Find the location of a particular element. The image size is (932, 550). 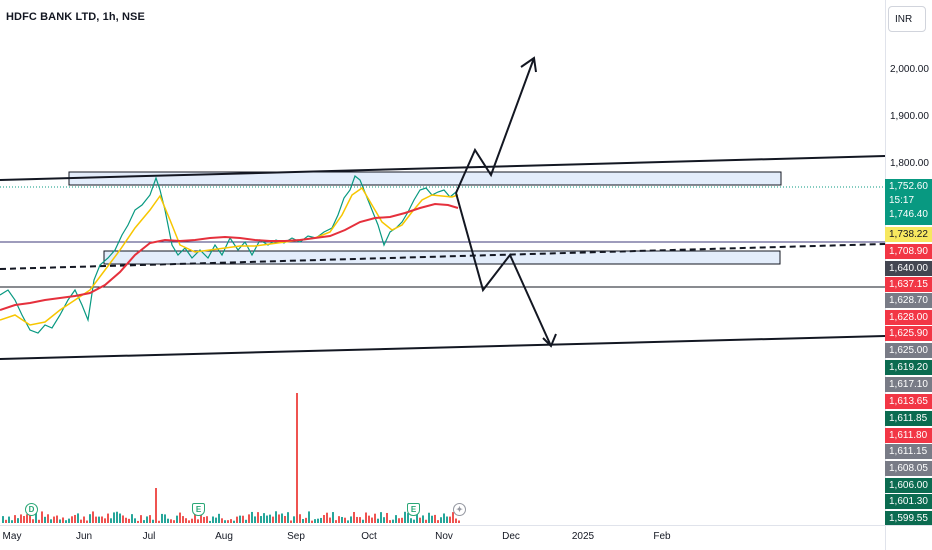

price-badge: 1,625.90 is located at coordinates (908, 333).